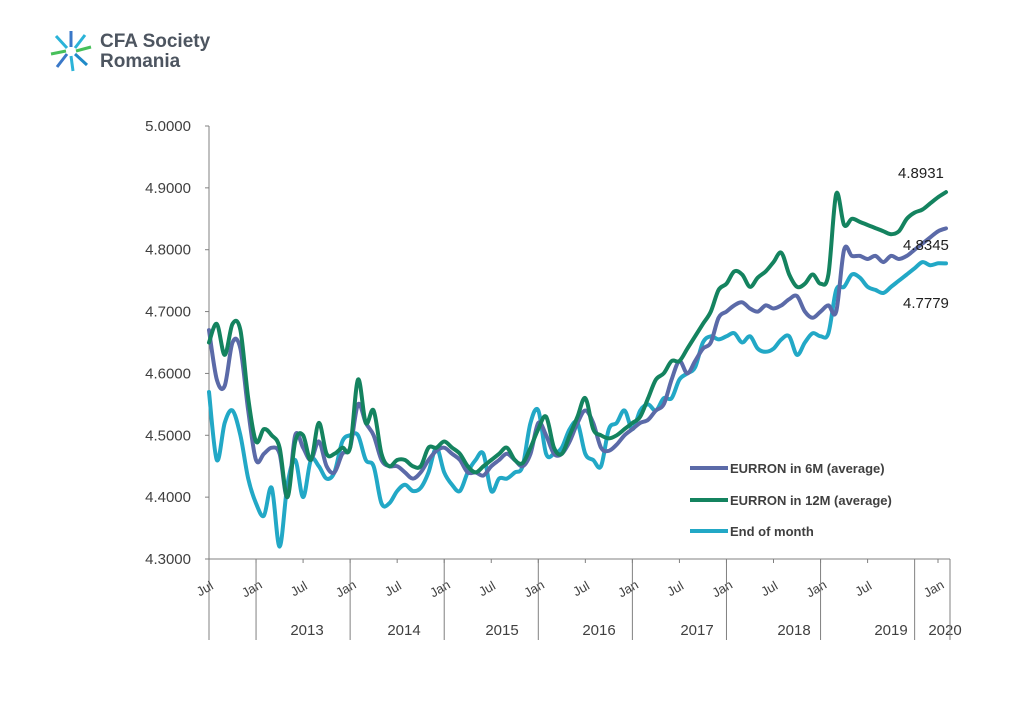  I want to click on year-label: 2015, so click(501, 630).